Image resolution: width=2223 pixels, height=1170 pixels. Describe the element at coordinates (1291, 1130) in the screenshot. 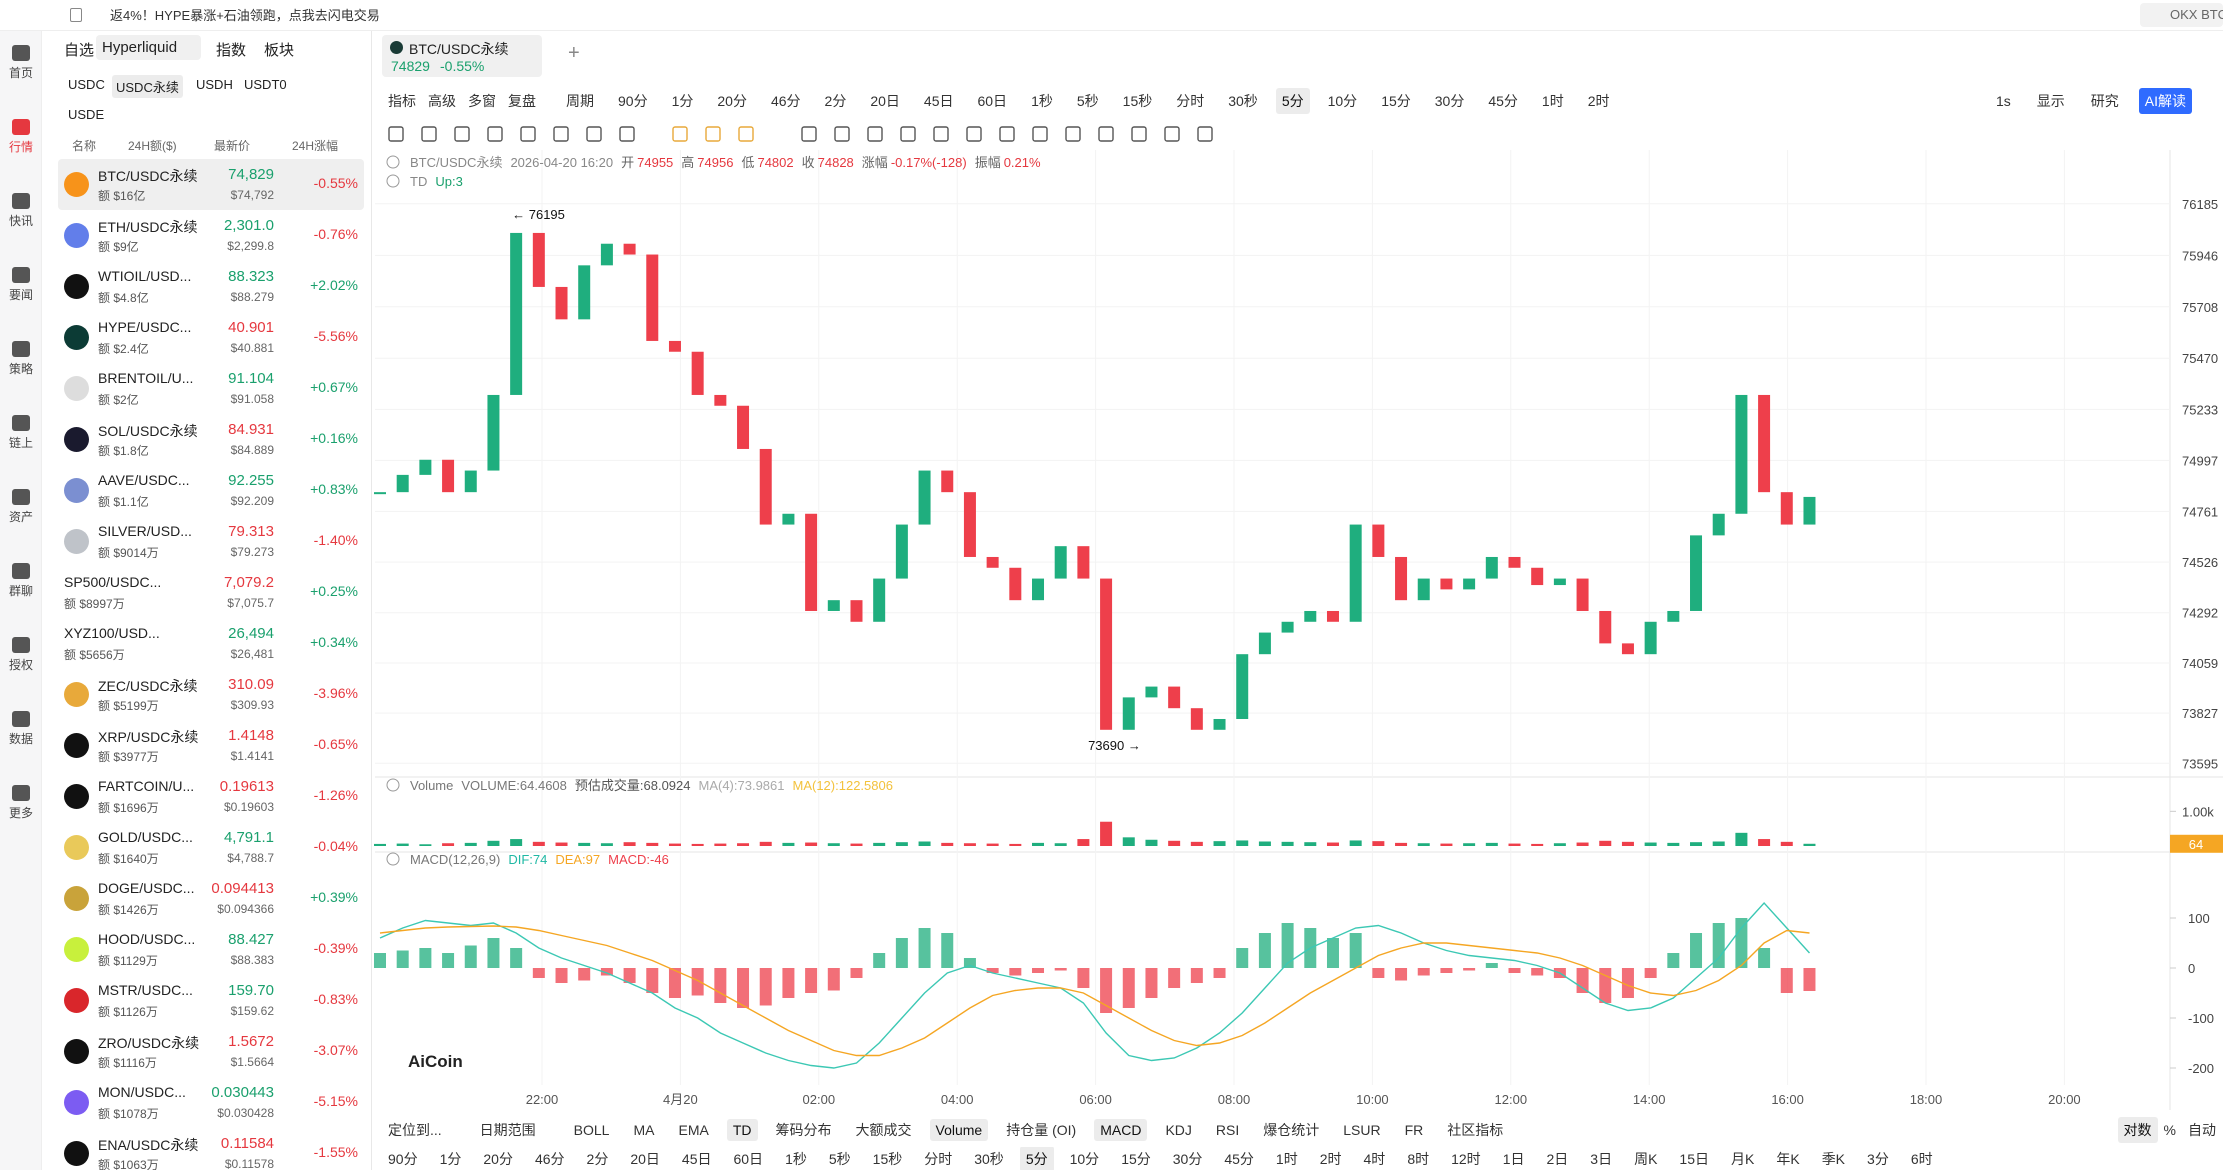

I see `indicator-button: 爆仓统计` at that location.